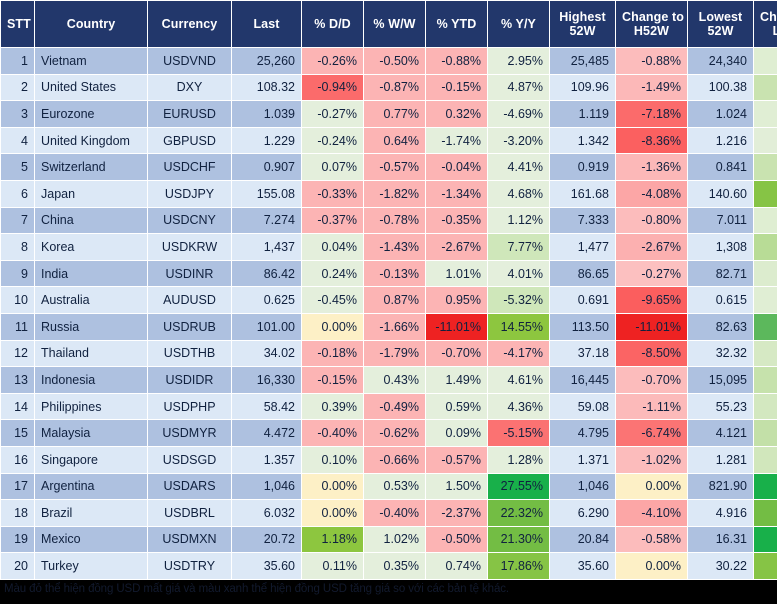 The image size is (777, 604). What do you see at coordinates (333, 220) in the screenshot?
I see `cell-dd: -0.37%` at bounding box center [333, 220].